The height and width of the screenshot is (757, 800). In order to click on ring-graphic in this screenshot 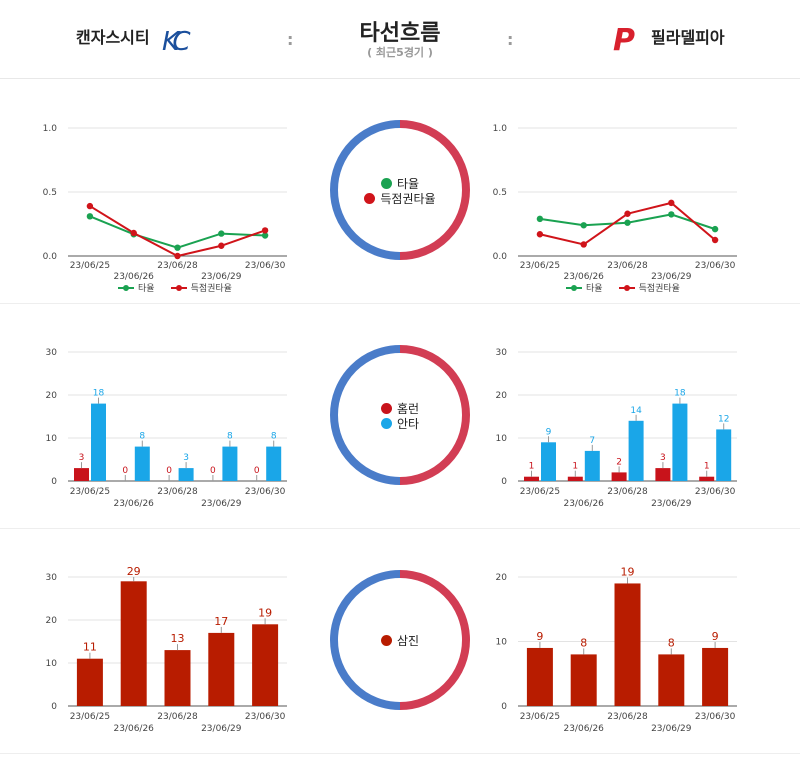, I will do `click(400, 640)`.